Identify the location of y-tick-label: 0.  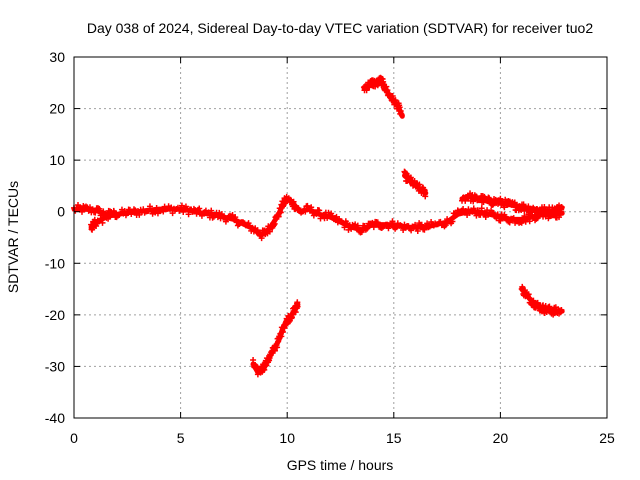
(61, 212).